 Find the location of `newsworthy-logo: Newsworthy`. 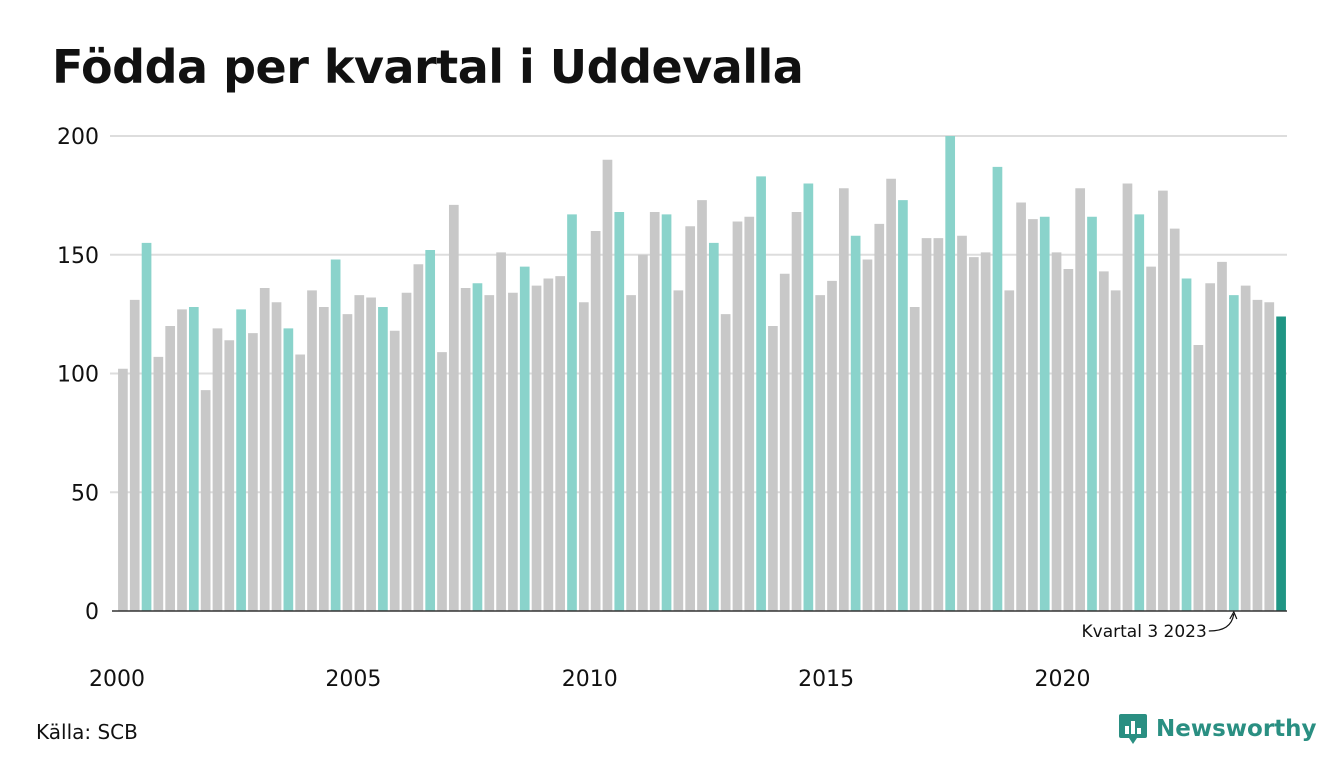

newsworthy-logo: Newsworthy is located at coordinates (1217, 729).